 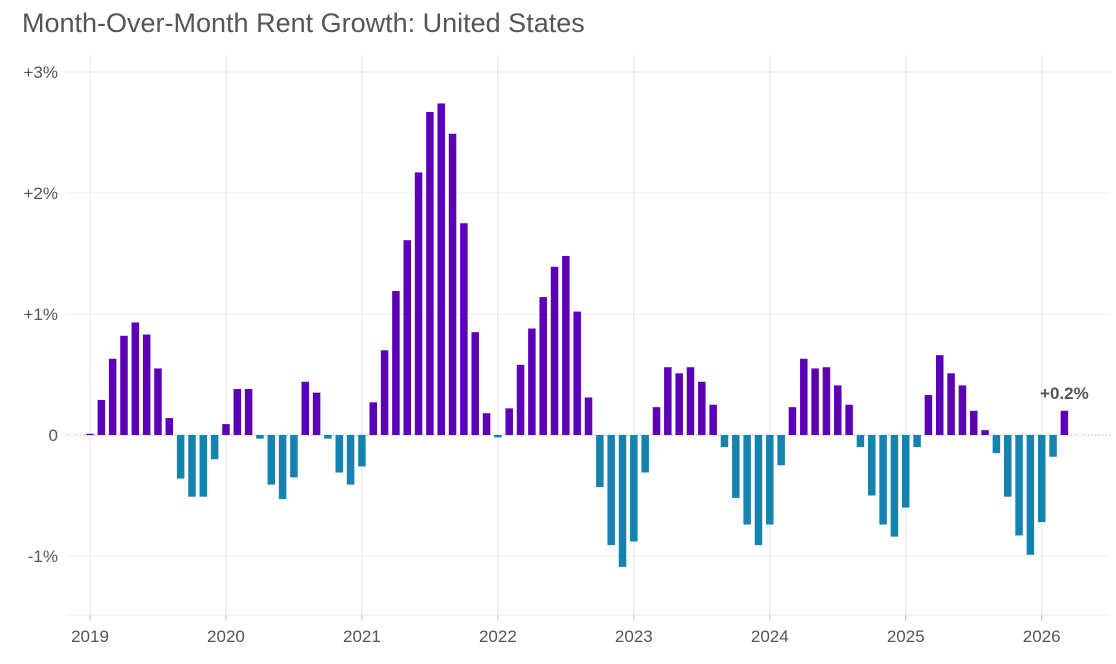 What do you see at coordinates (43, 556) in the screenshot?
I see `y-tick-label: -1%` at bounding box center [43, 556].